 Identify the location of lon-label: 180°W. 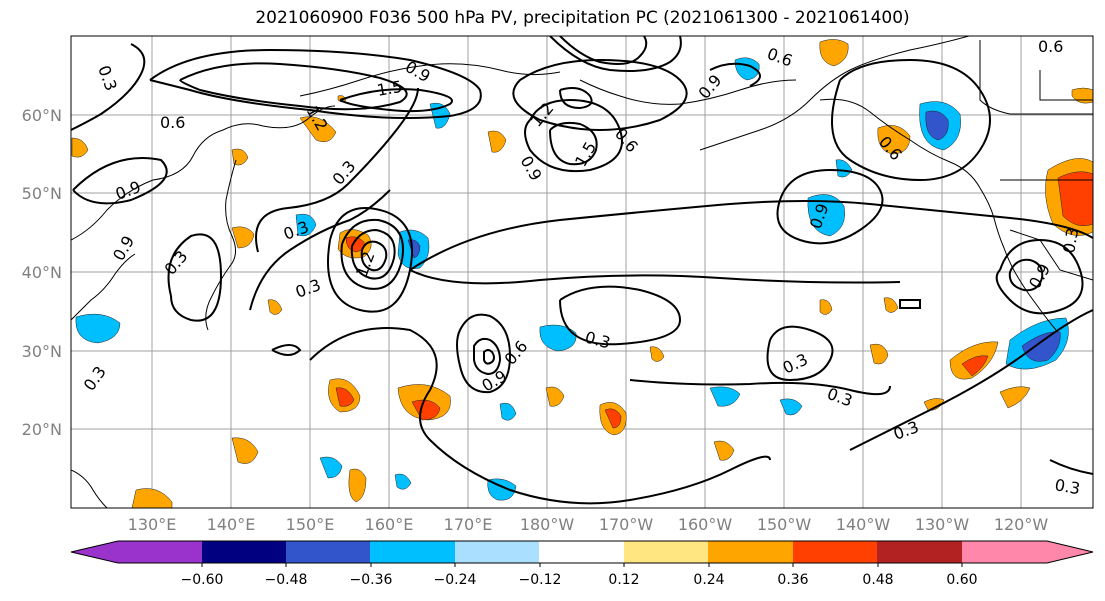
(547, 524).